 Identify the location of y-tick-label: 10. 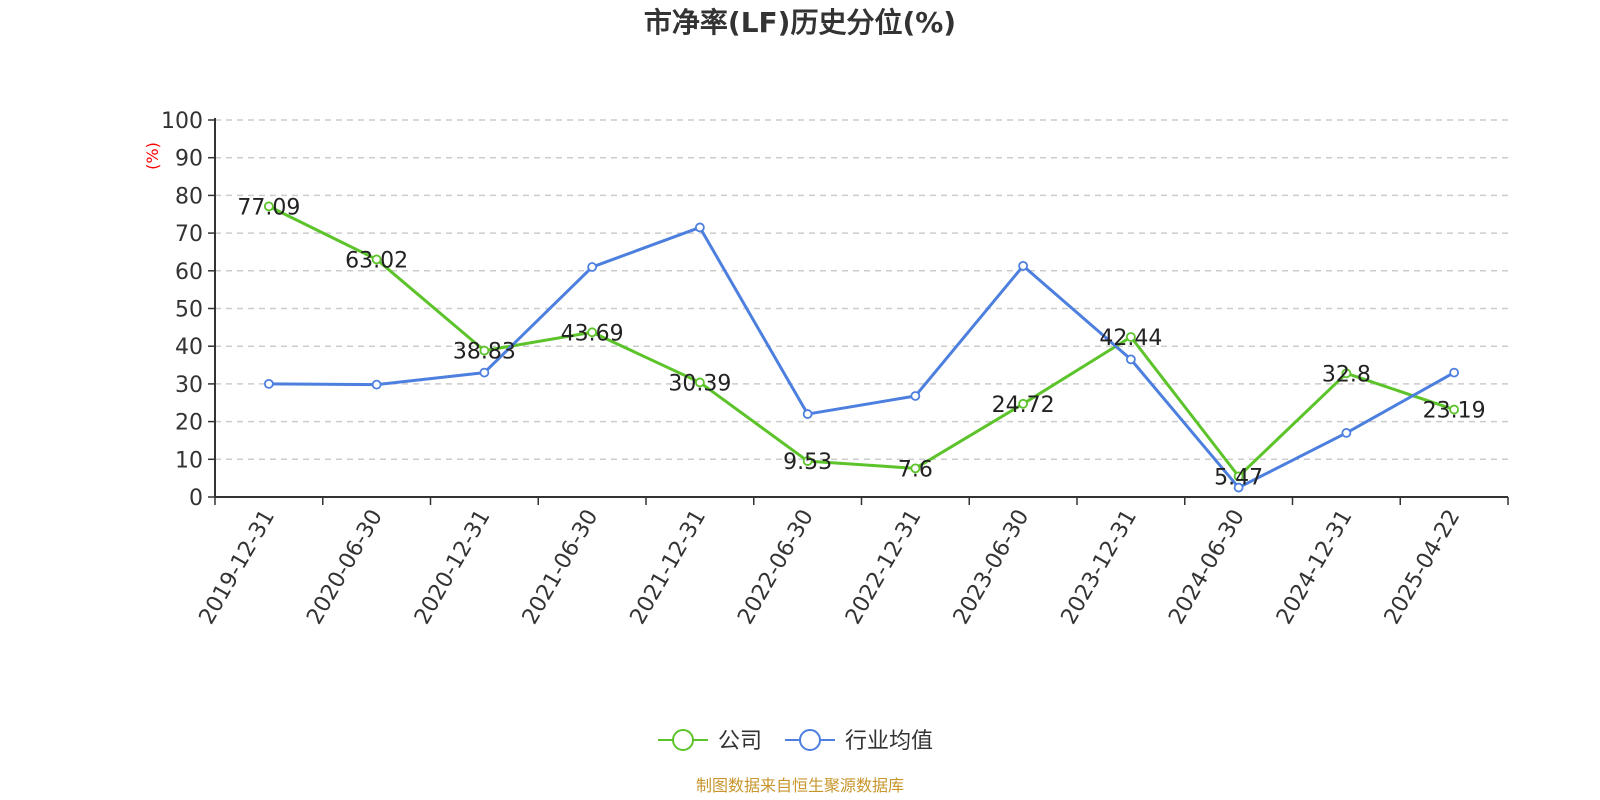
(189, 460).